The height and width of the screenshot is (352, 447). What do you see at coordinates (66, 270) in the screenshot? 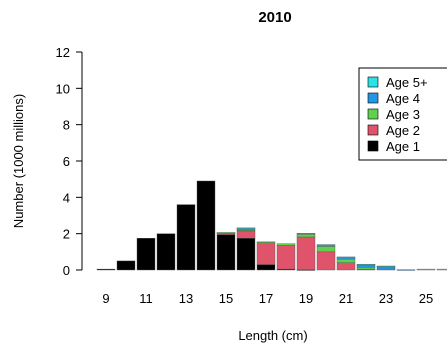
I see `y-tick-label: 0` at bounding box center [66, 270].